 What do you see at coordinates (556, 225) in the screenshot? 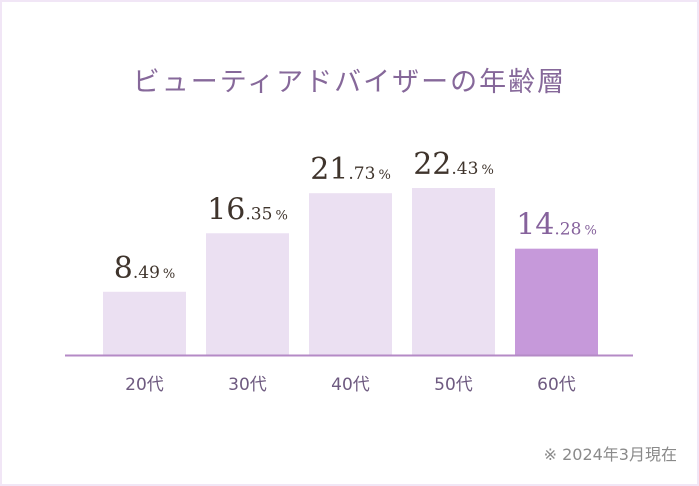
I see `data-label: 14.28%` at bounding box center [556, 225].